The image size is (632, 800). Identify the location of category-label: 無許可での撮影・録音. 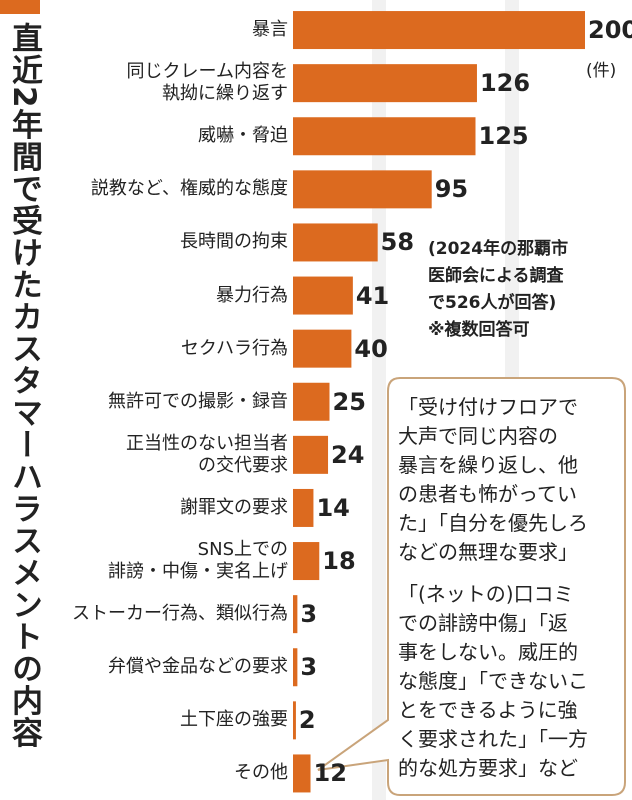
(198, 401).